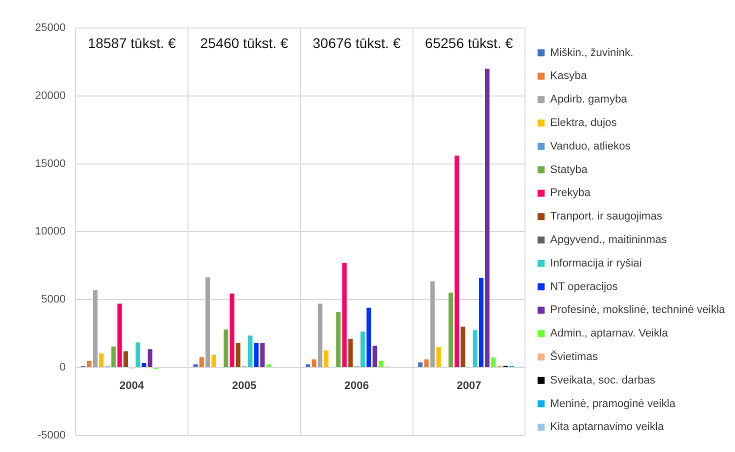  Describe the element at coordinates (592, 52) in the screenshot. I see `legend-label: Miškin., žuvinink.` at that location.